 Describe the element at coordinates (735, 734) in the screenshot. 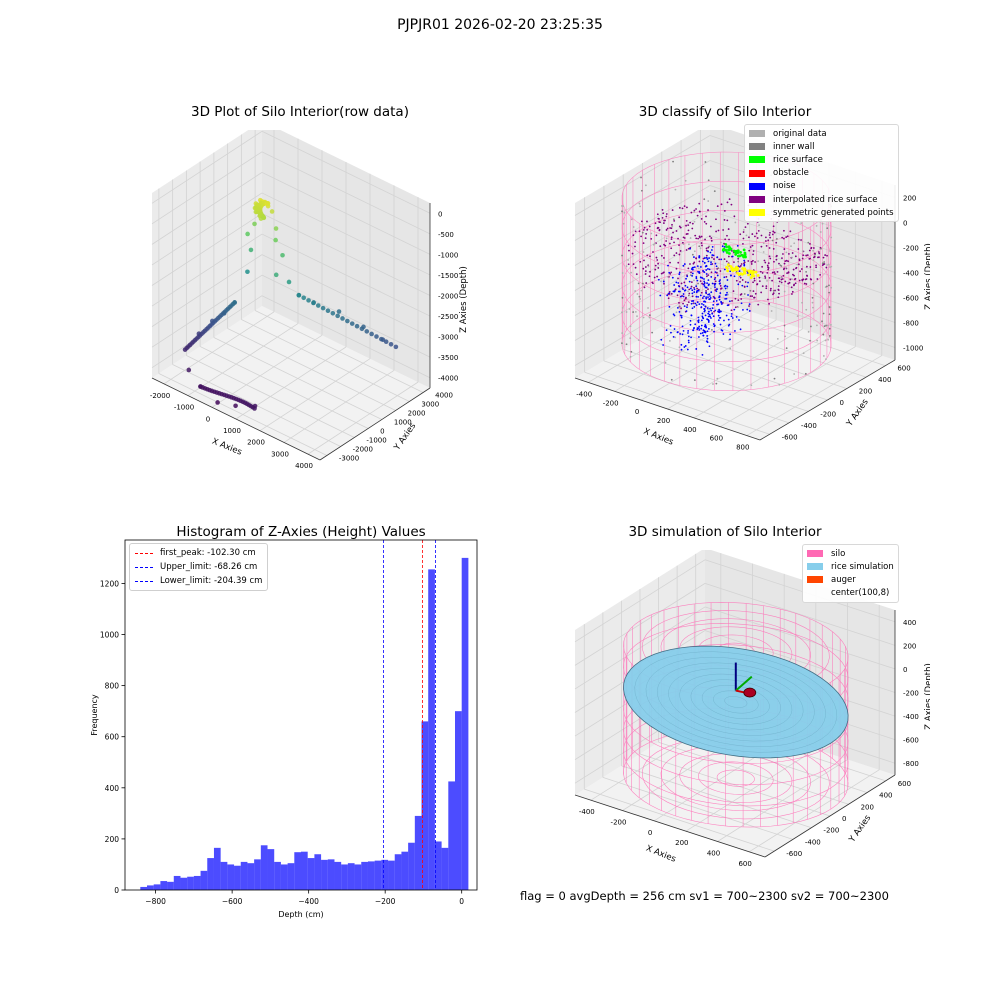

I see `axis-lines` at that location.